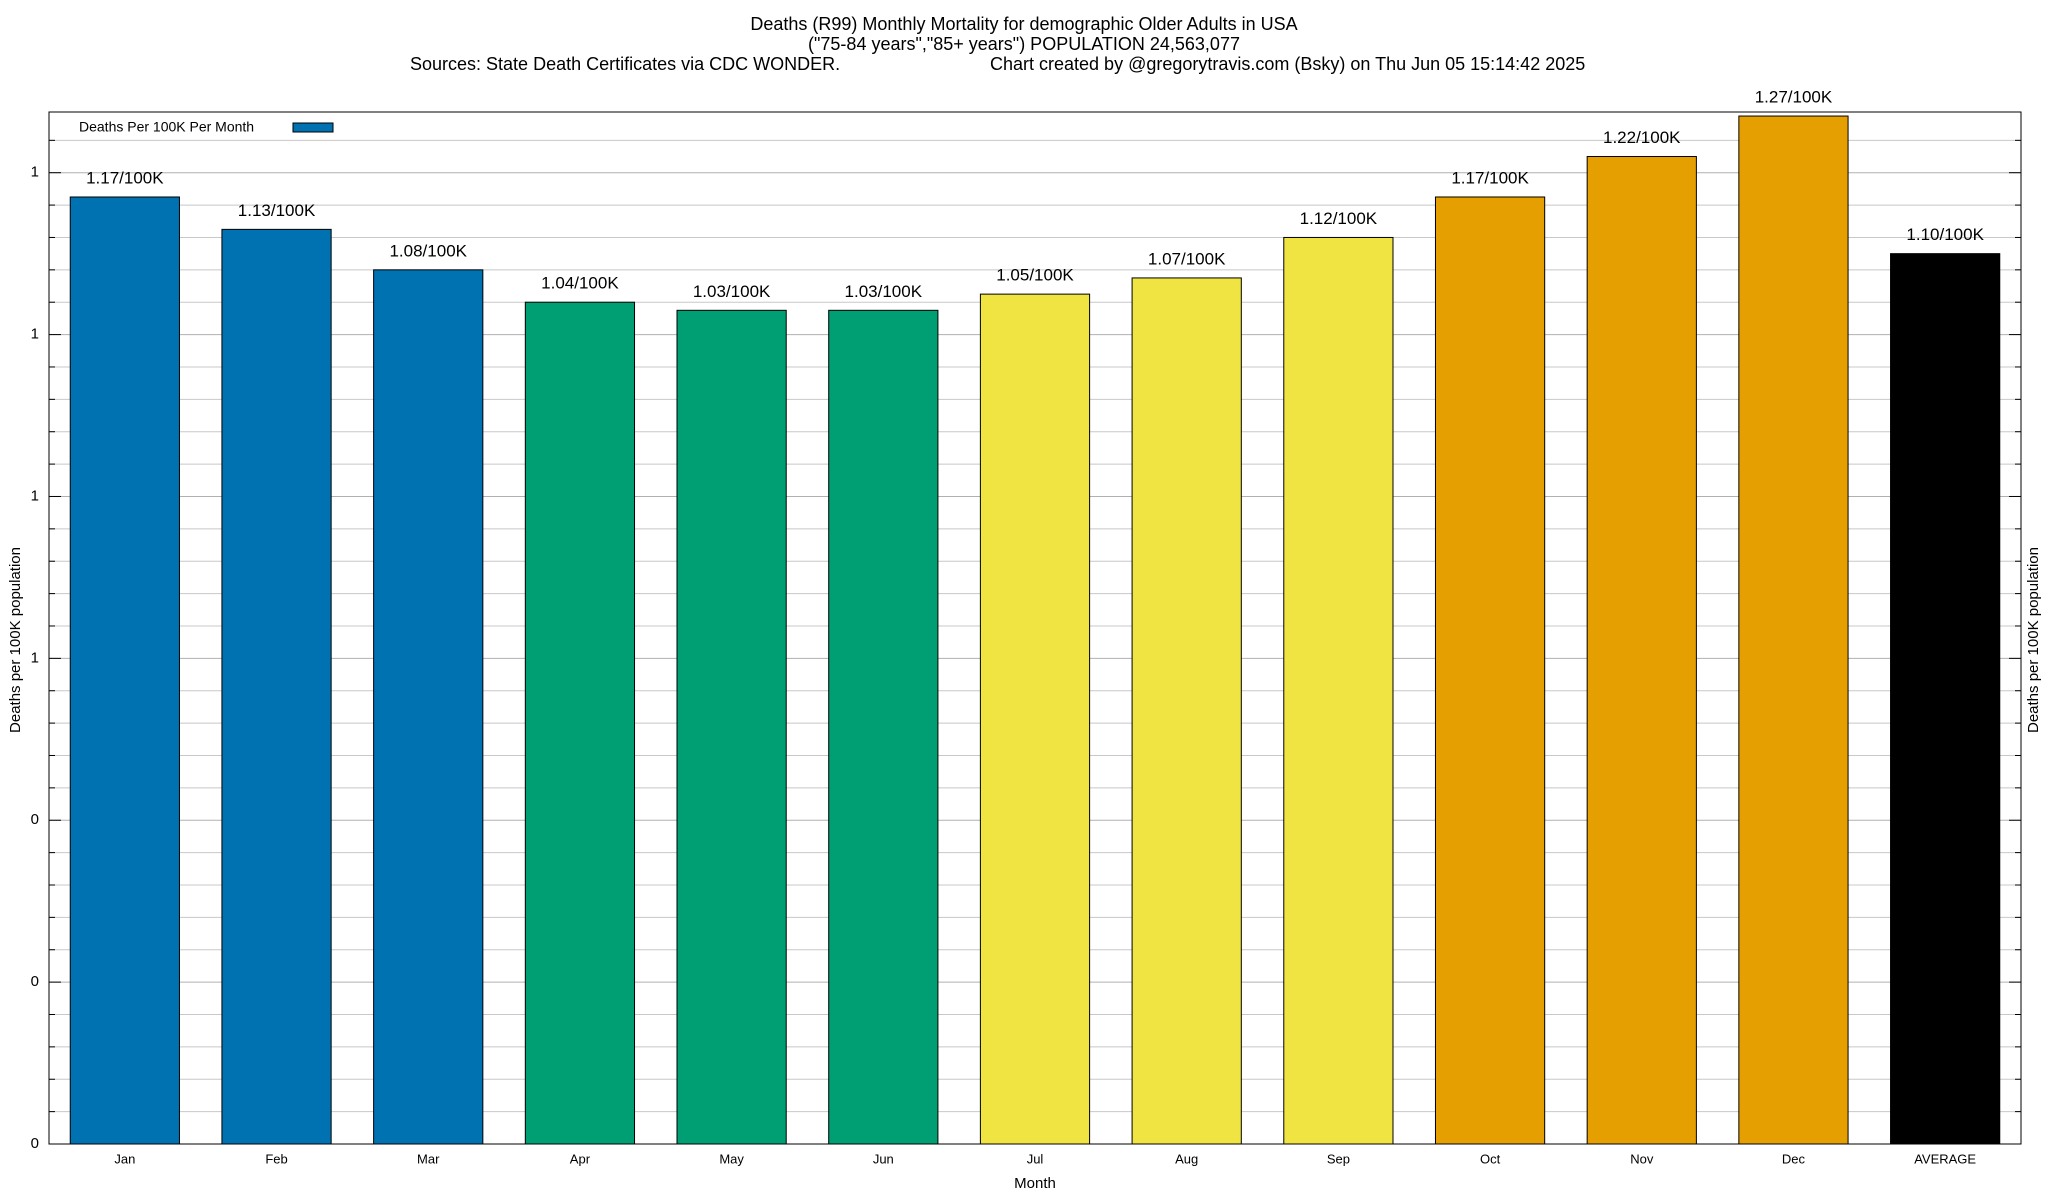  I want to click on x-tick-label: May, so click(731, 1158).